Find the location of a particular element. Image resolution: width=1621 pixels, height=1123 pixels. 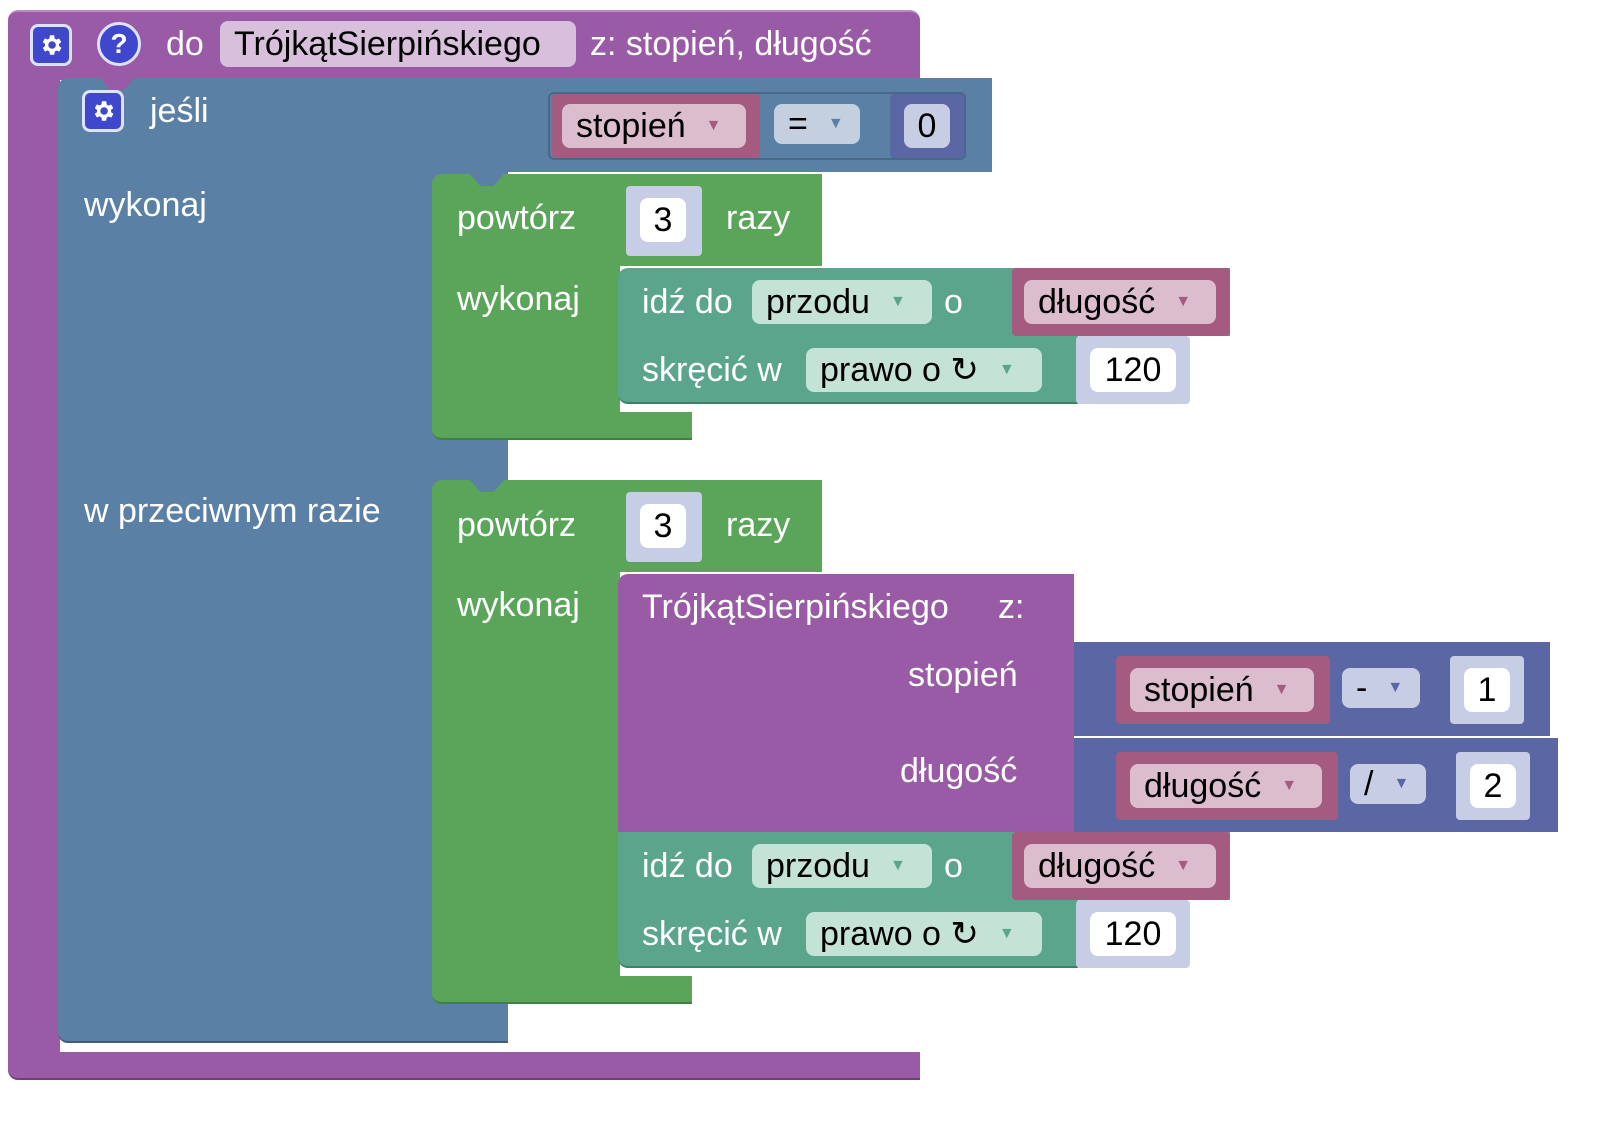

compare-plug is located at coordinates (541, 125).